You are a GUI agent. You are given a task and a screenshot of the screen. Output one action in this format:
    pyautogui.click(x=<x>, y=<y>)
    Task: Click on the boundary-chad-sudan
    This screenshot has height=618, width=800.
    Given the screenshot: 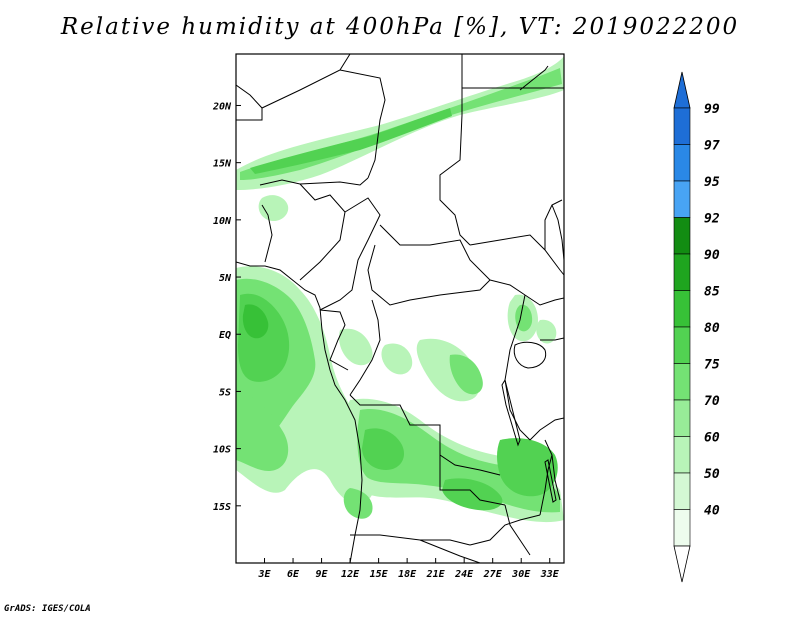 What is the action you would take?
    pyautogui.click(x=455, y=167)
    